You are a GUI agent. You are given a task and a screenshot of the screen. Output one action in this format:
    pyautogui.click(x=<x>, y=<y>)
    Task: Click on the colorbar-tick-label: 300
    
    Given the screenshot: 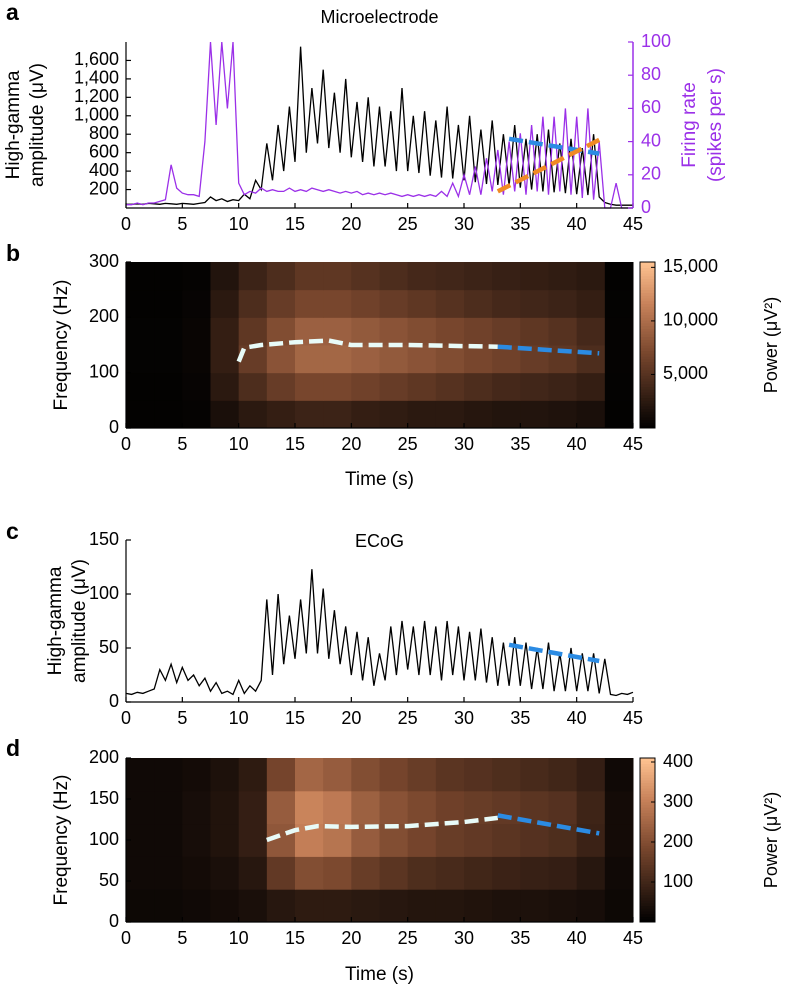 What is the action you would take?
    pyautogui.click(x=678, y=801)
    